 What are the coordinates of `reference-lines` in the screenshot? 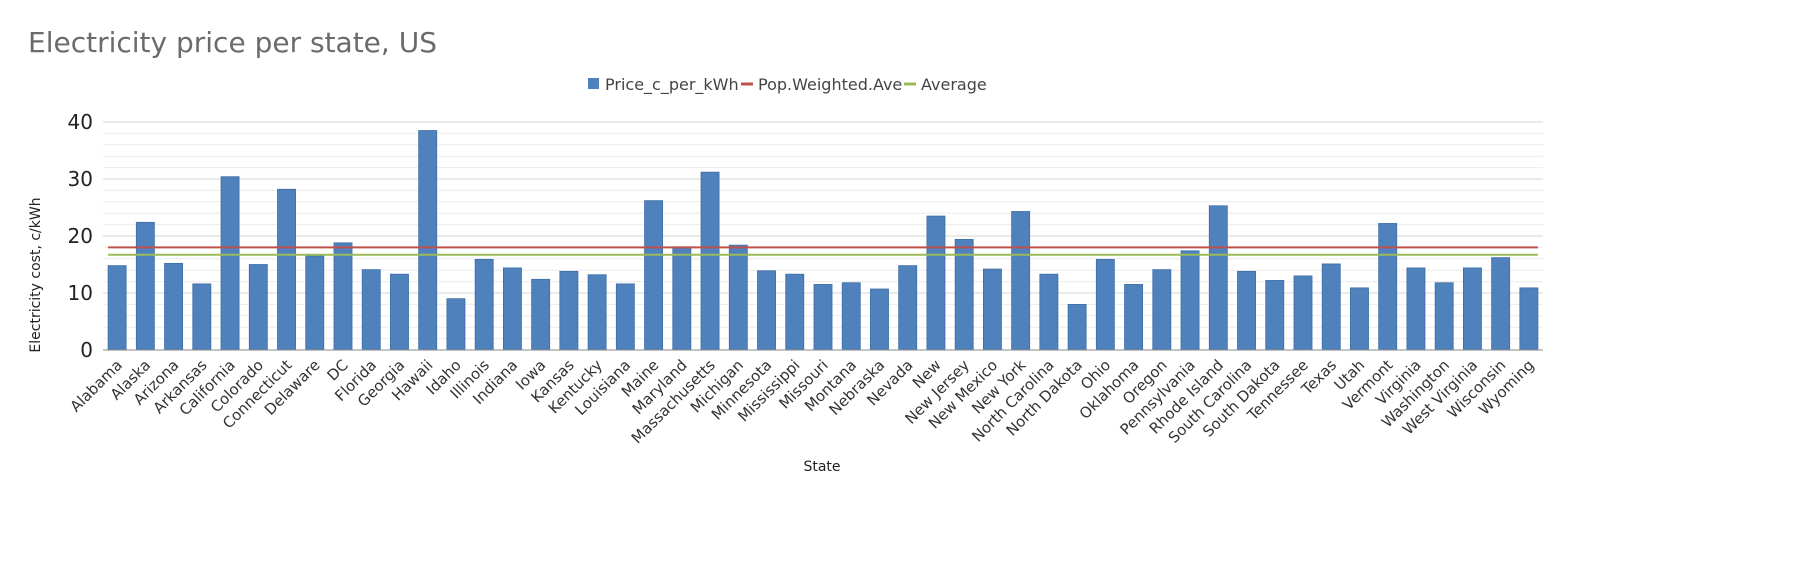 It's located at (823, 251).